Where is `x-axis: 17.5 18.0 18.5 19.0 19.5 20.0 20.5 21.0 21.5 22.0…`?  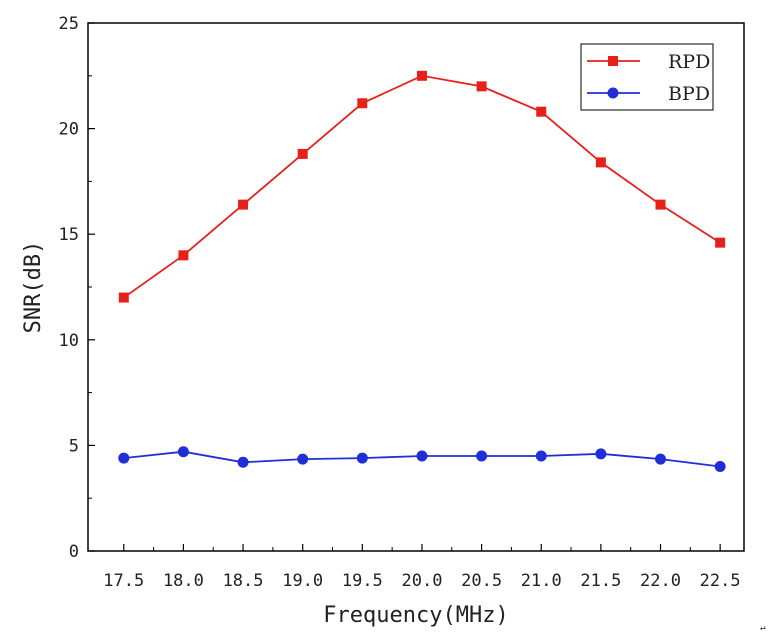
x-axis: 17.5 18.0 18.5 19.0 19.5 20.0 20.5 21.0 21.5 22.0… is located at coordinates (422, 567).